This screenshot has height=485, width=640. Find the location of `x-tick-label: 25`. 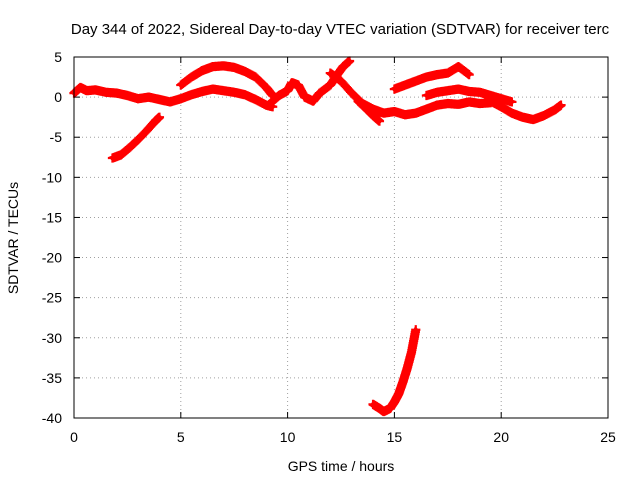

x-tick-label: 25 is located at coordinates (608, 437).